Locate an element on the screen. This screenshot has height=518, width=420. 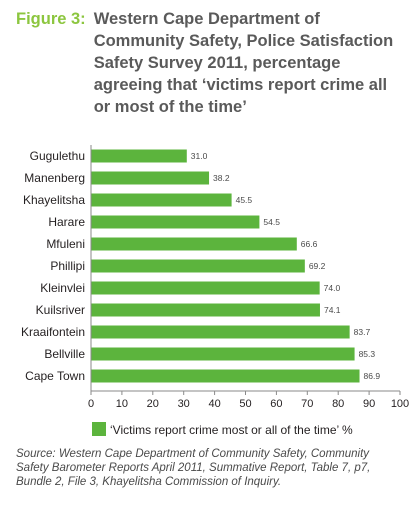
value-label: 74.1 is located at coordinates (332, 310).